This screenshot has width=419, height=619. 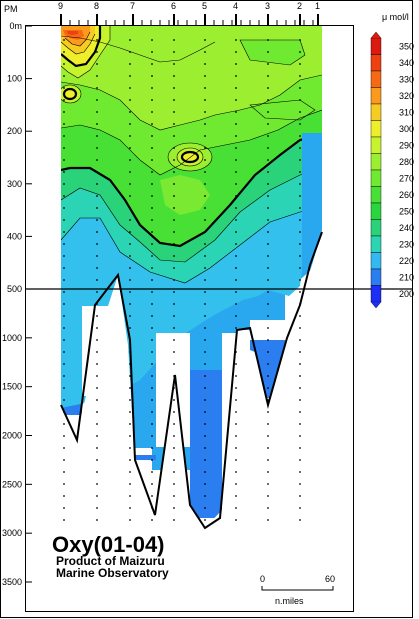 I want to click on colorbar-label: 310, so click(x=406, y=112).